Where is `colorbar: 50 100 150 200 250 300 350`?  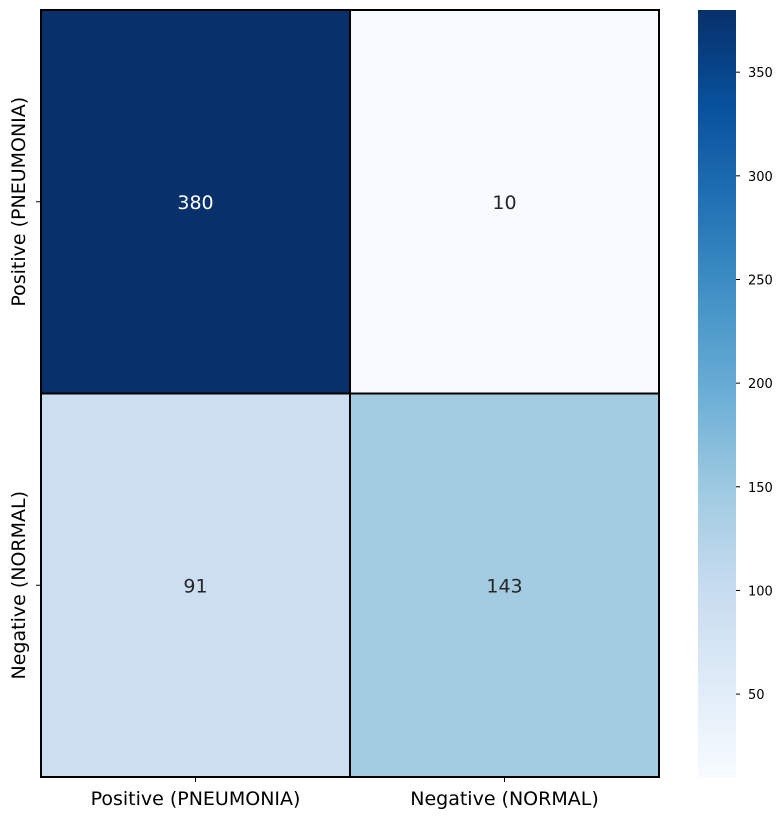
colorbar: 50 100 150 200 250 300 350 is located at coordinates (735, 393).